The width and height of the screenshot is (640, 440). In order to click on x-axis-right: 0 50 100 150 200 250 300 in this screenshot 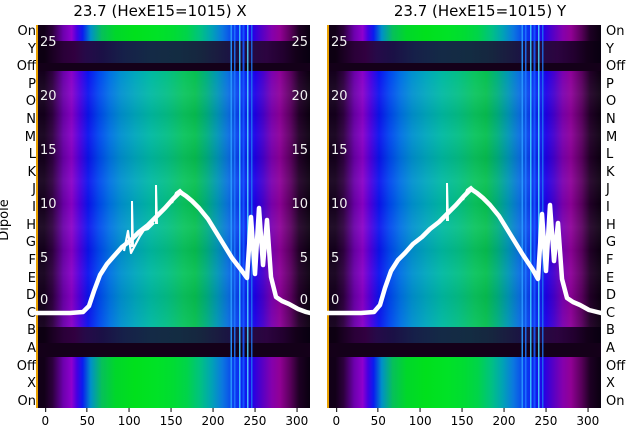, I will do `click(464, 424)`.